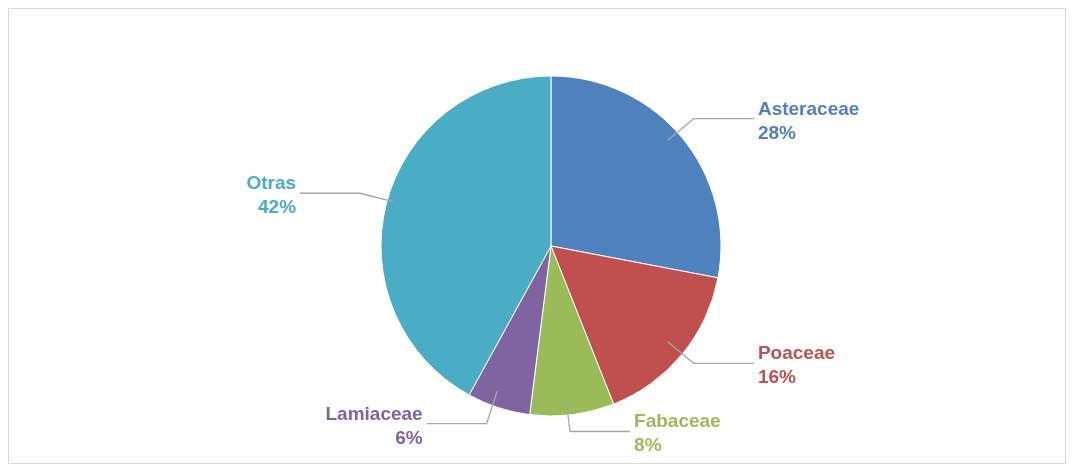 The image size is (1074, 472). Describe the element at coordinates (374, 413) in the screenshot. I see `slice-label: Lamiaceae` at that location.